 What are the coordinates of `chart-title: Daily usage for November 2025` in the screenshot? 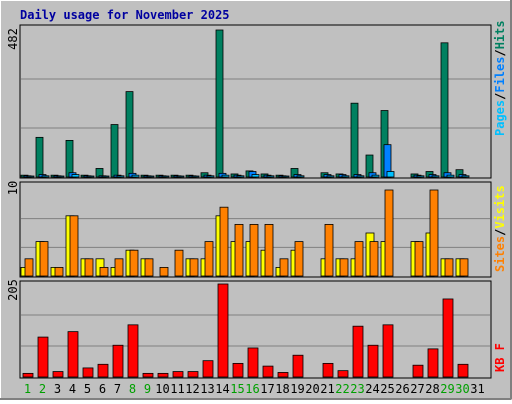 It's located at (125, 15).